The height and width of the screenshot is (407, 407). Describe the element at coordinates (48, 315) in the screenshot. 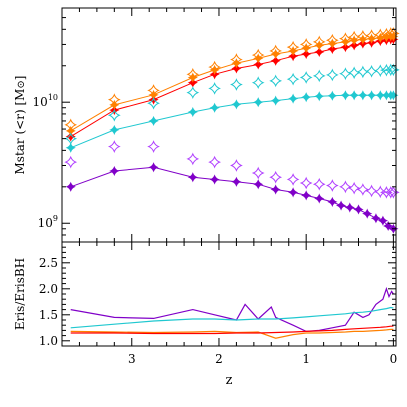

I see `bottom-y-tick-label: 1.5` at that location.